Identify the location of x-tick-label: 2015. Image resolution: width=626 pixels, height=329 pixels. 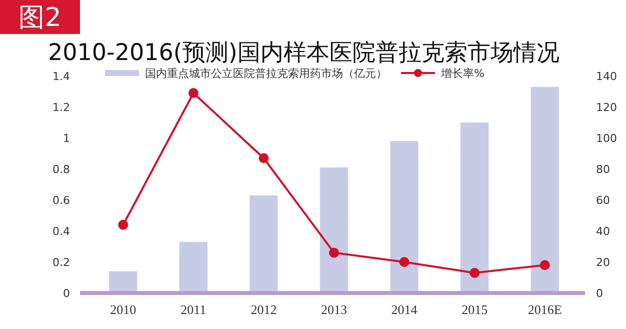
(475, 309).